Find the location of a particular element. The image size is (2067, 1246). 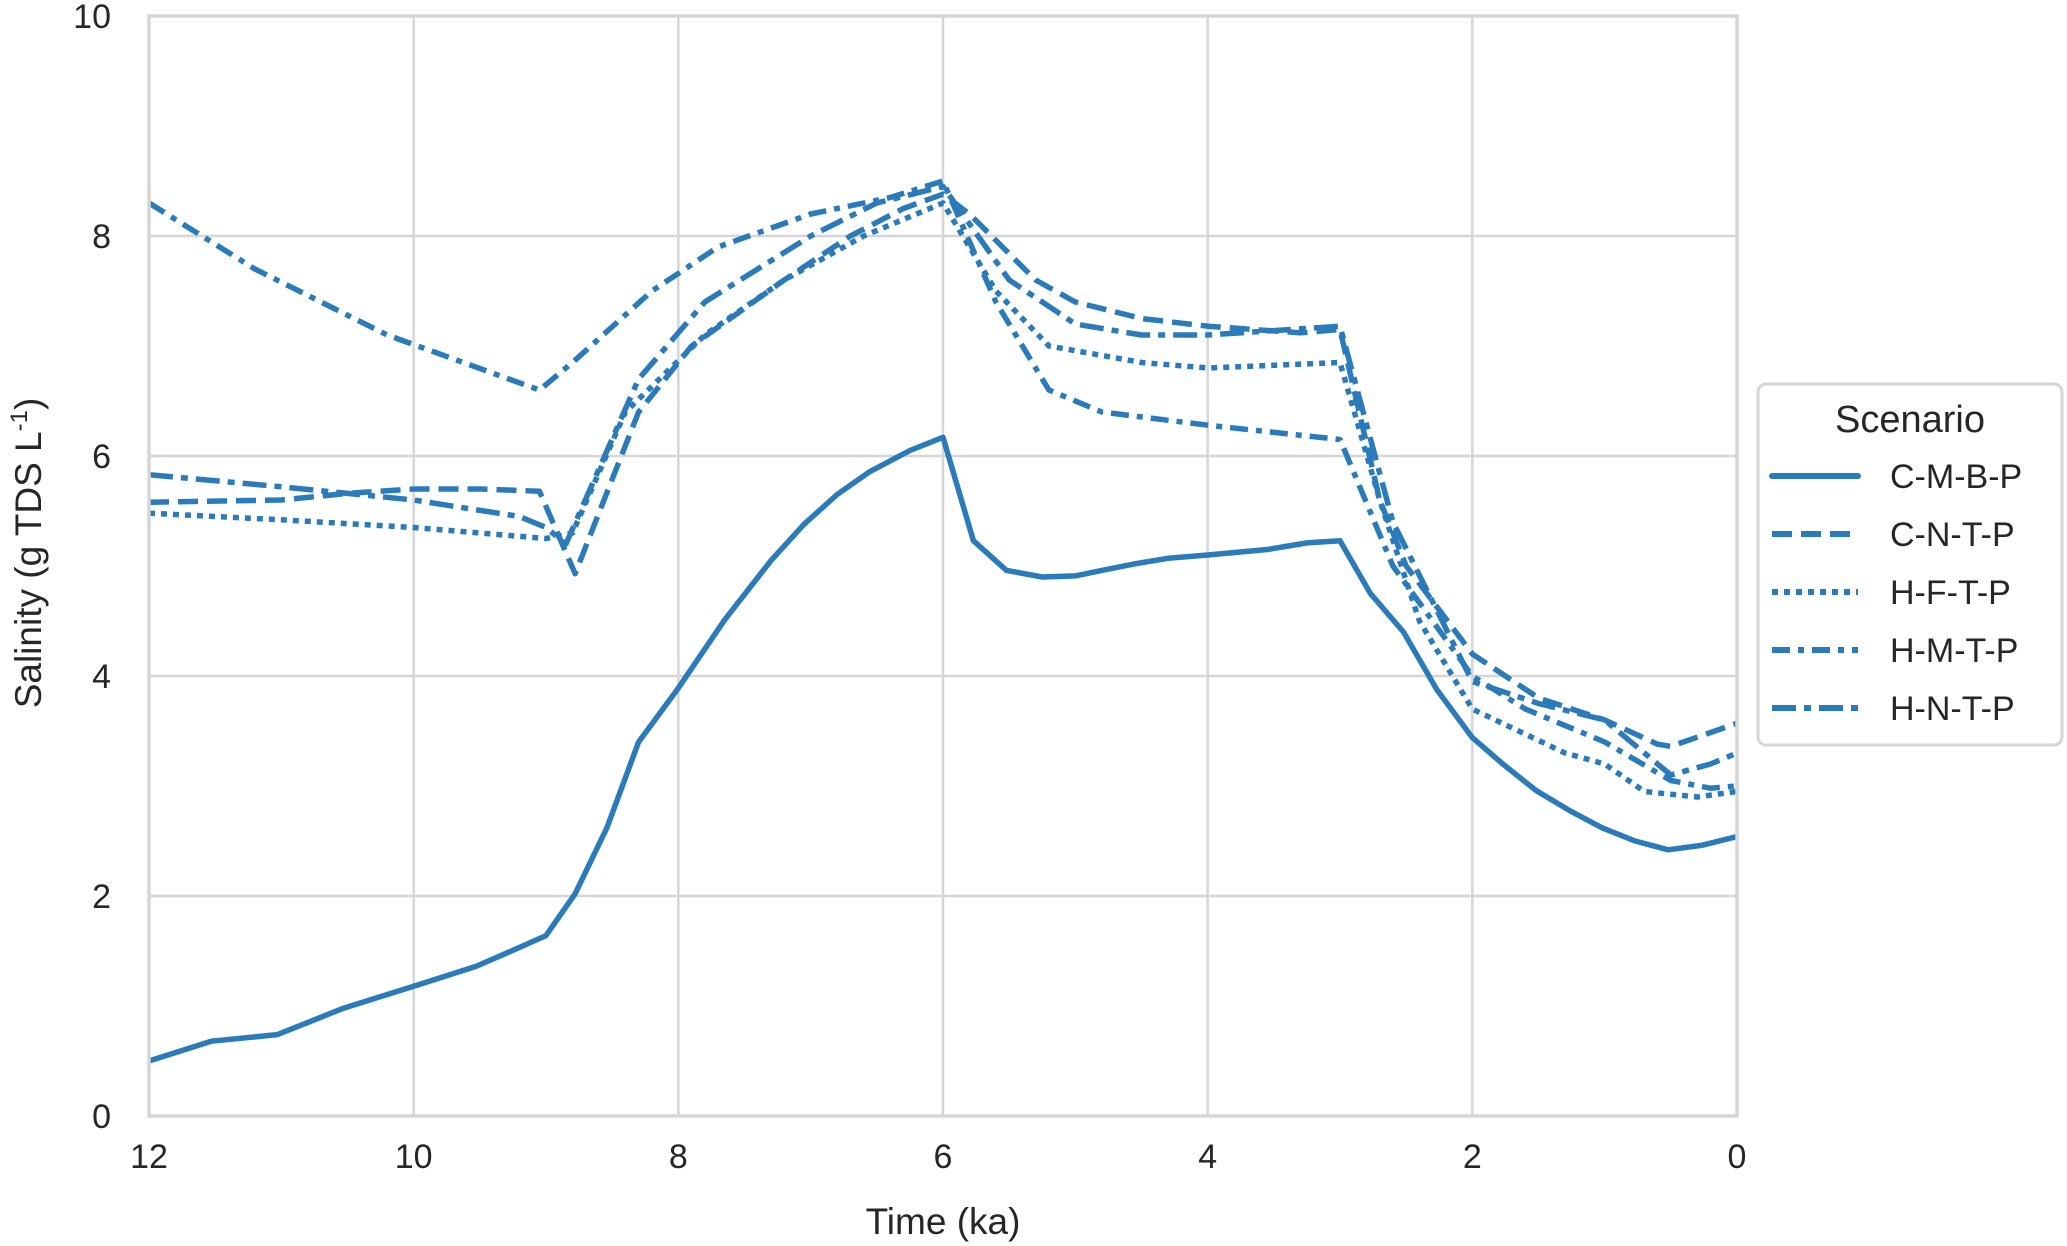

y-tick-labels: 0 2 4 6 8 10 is located at coordinates (92, 568).